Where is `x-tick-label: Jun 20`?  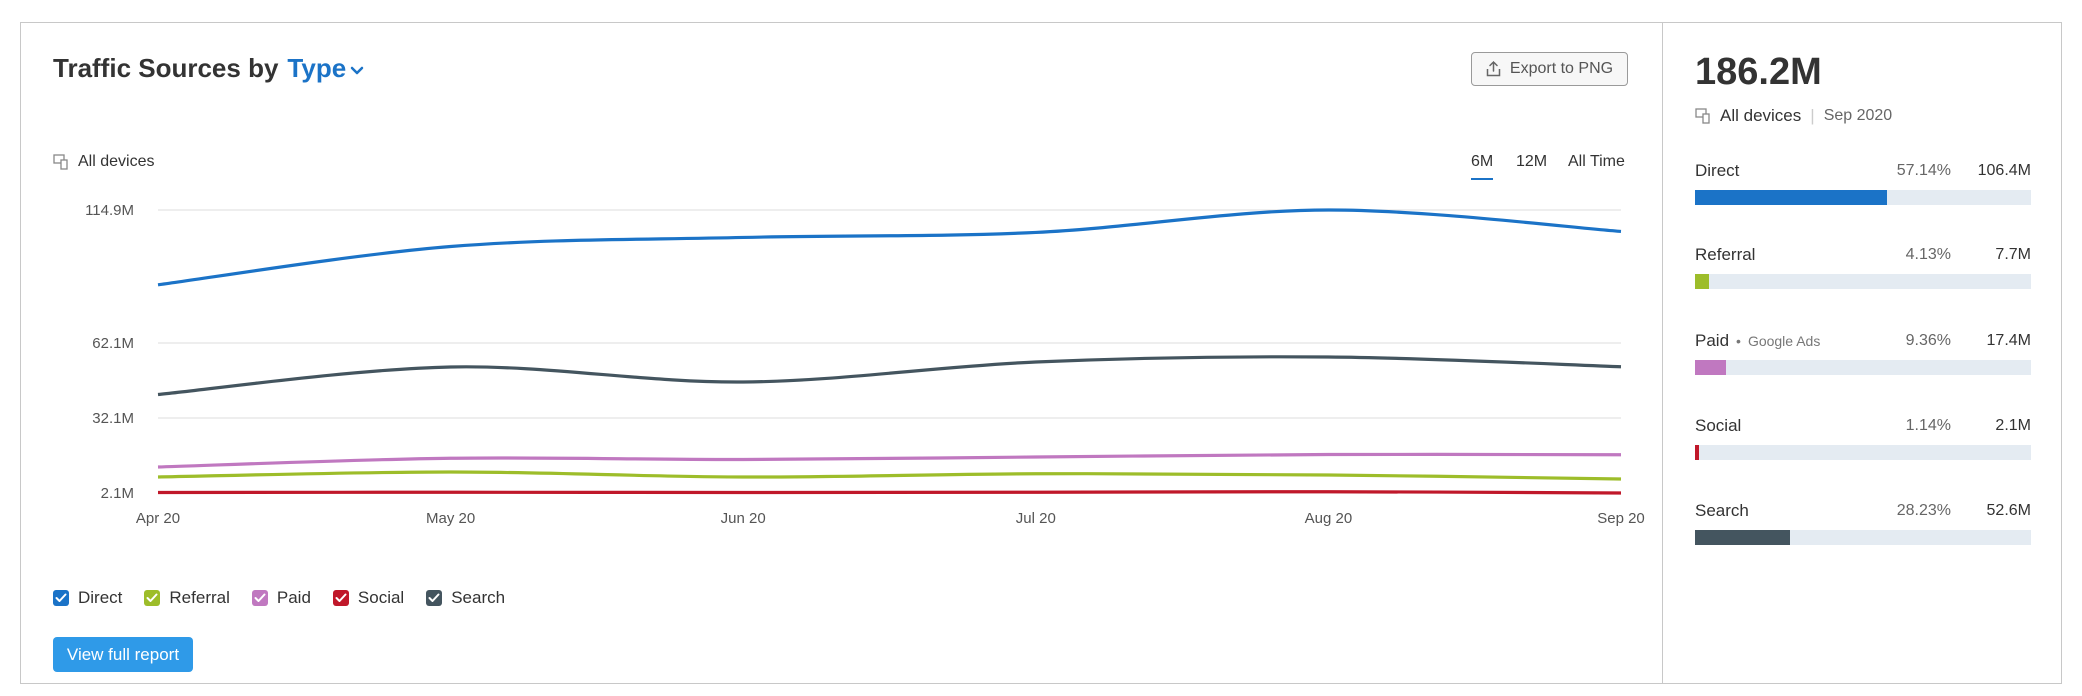
x-tick-label: Jun 20 is located at coordinates (743, 518).